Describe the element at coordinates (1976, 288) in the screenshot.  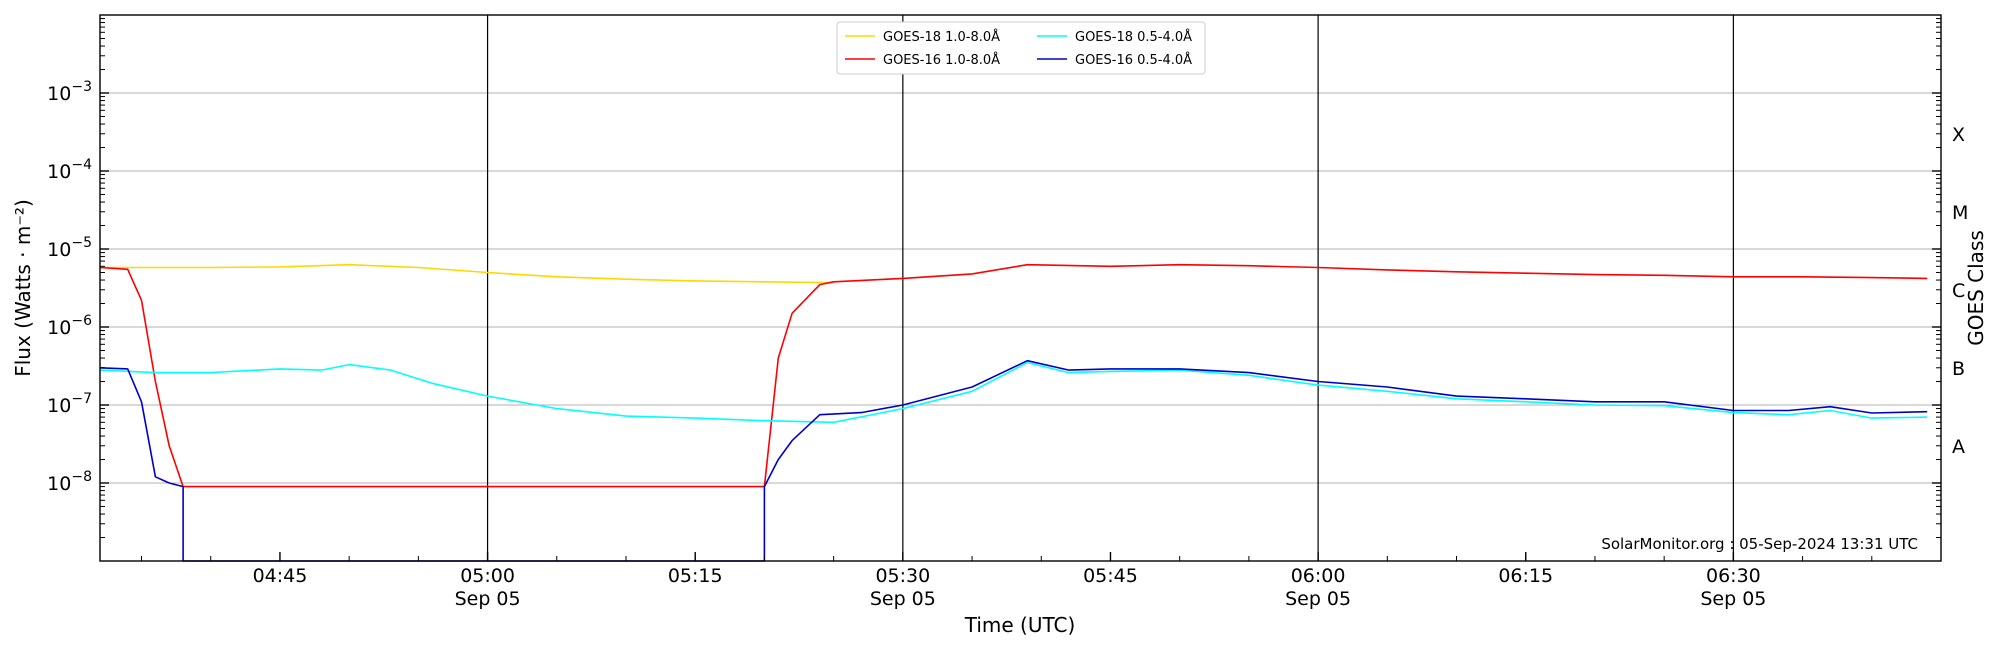
I see `y-axis-right-title: GOES Class` at that location.